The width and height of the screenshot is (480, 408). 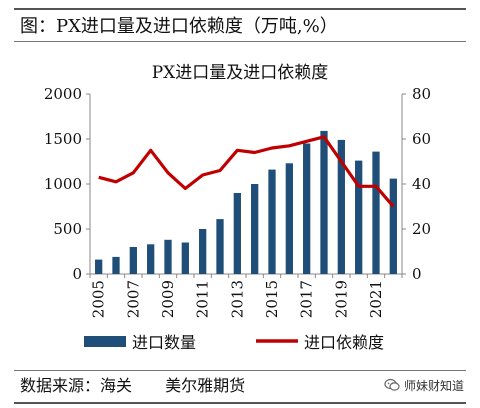 I want to click on x-axis: 2005 2007 2009 2011 2013 2015 2017 2019 2021, so click(x=246, y=295).